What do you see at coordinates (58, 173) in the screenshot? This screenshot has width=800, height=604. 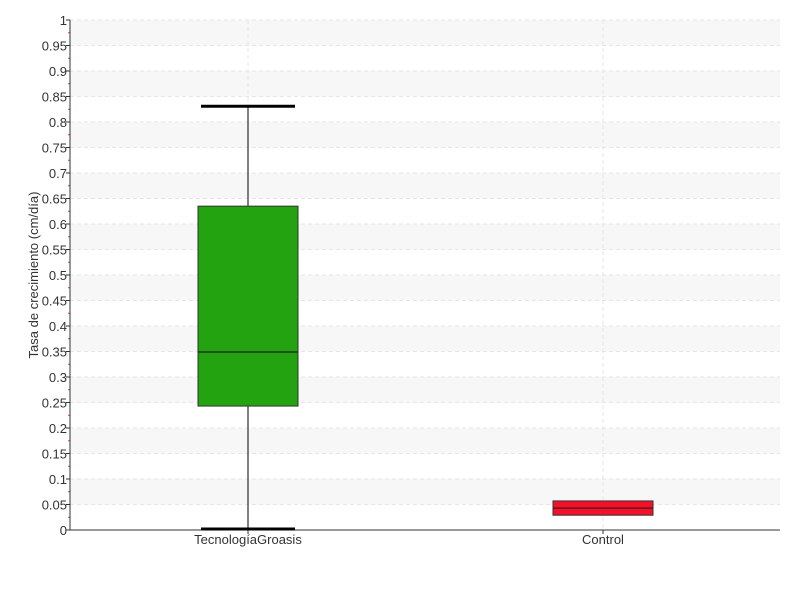 I see `y-tick-label: 0.7` at bounding box center [58, 173].